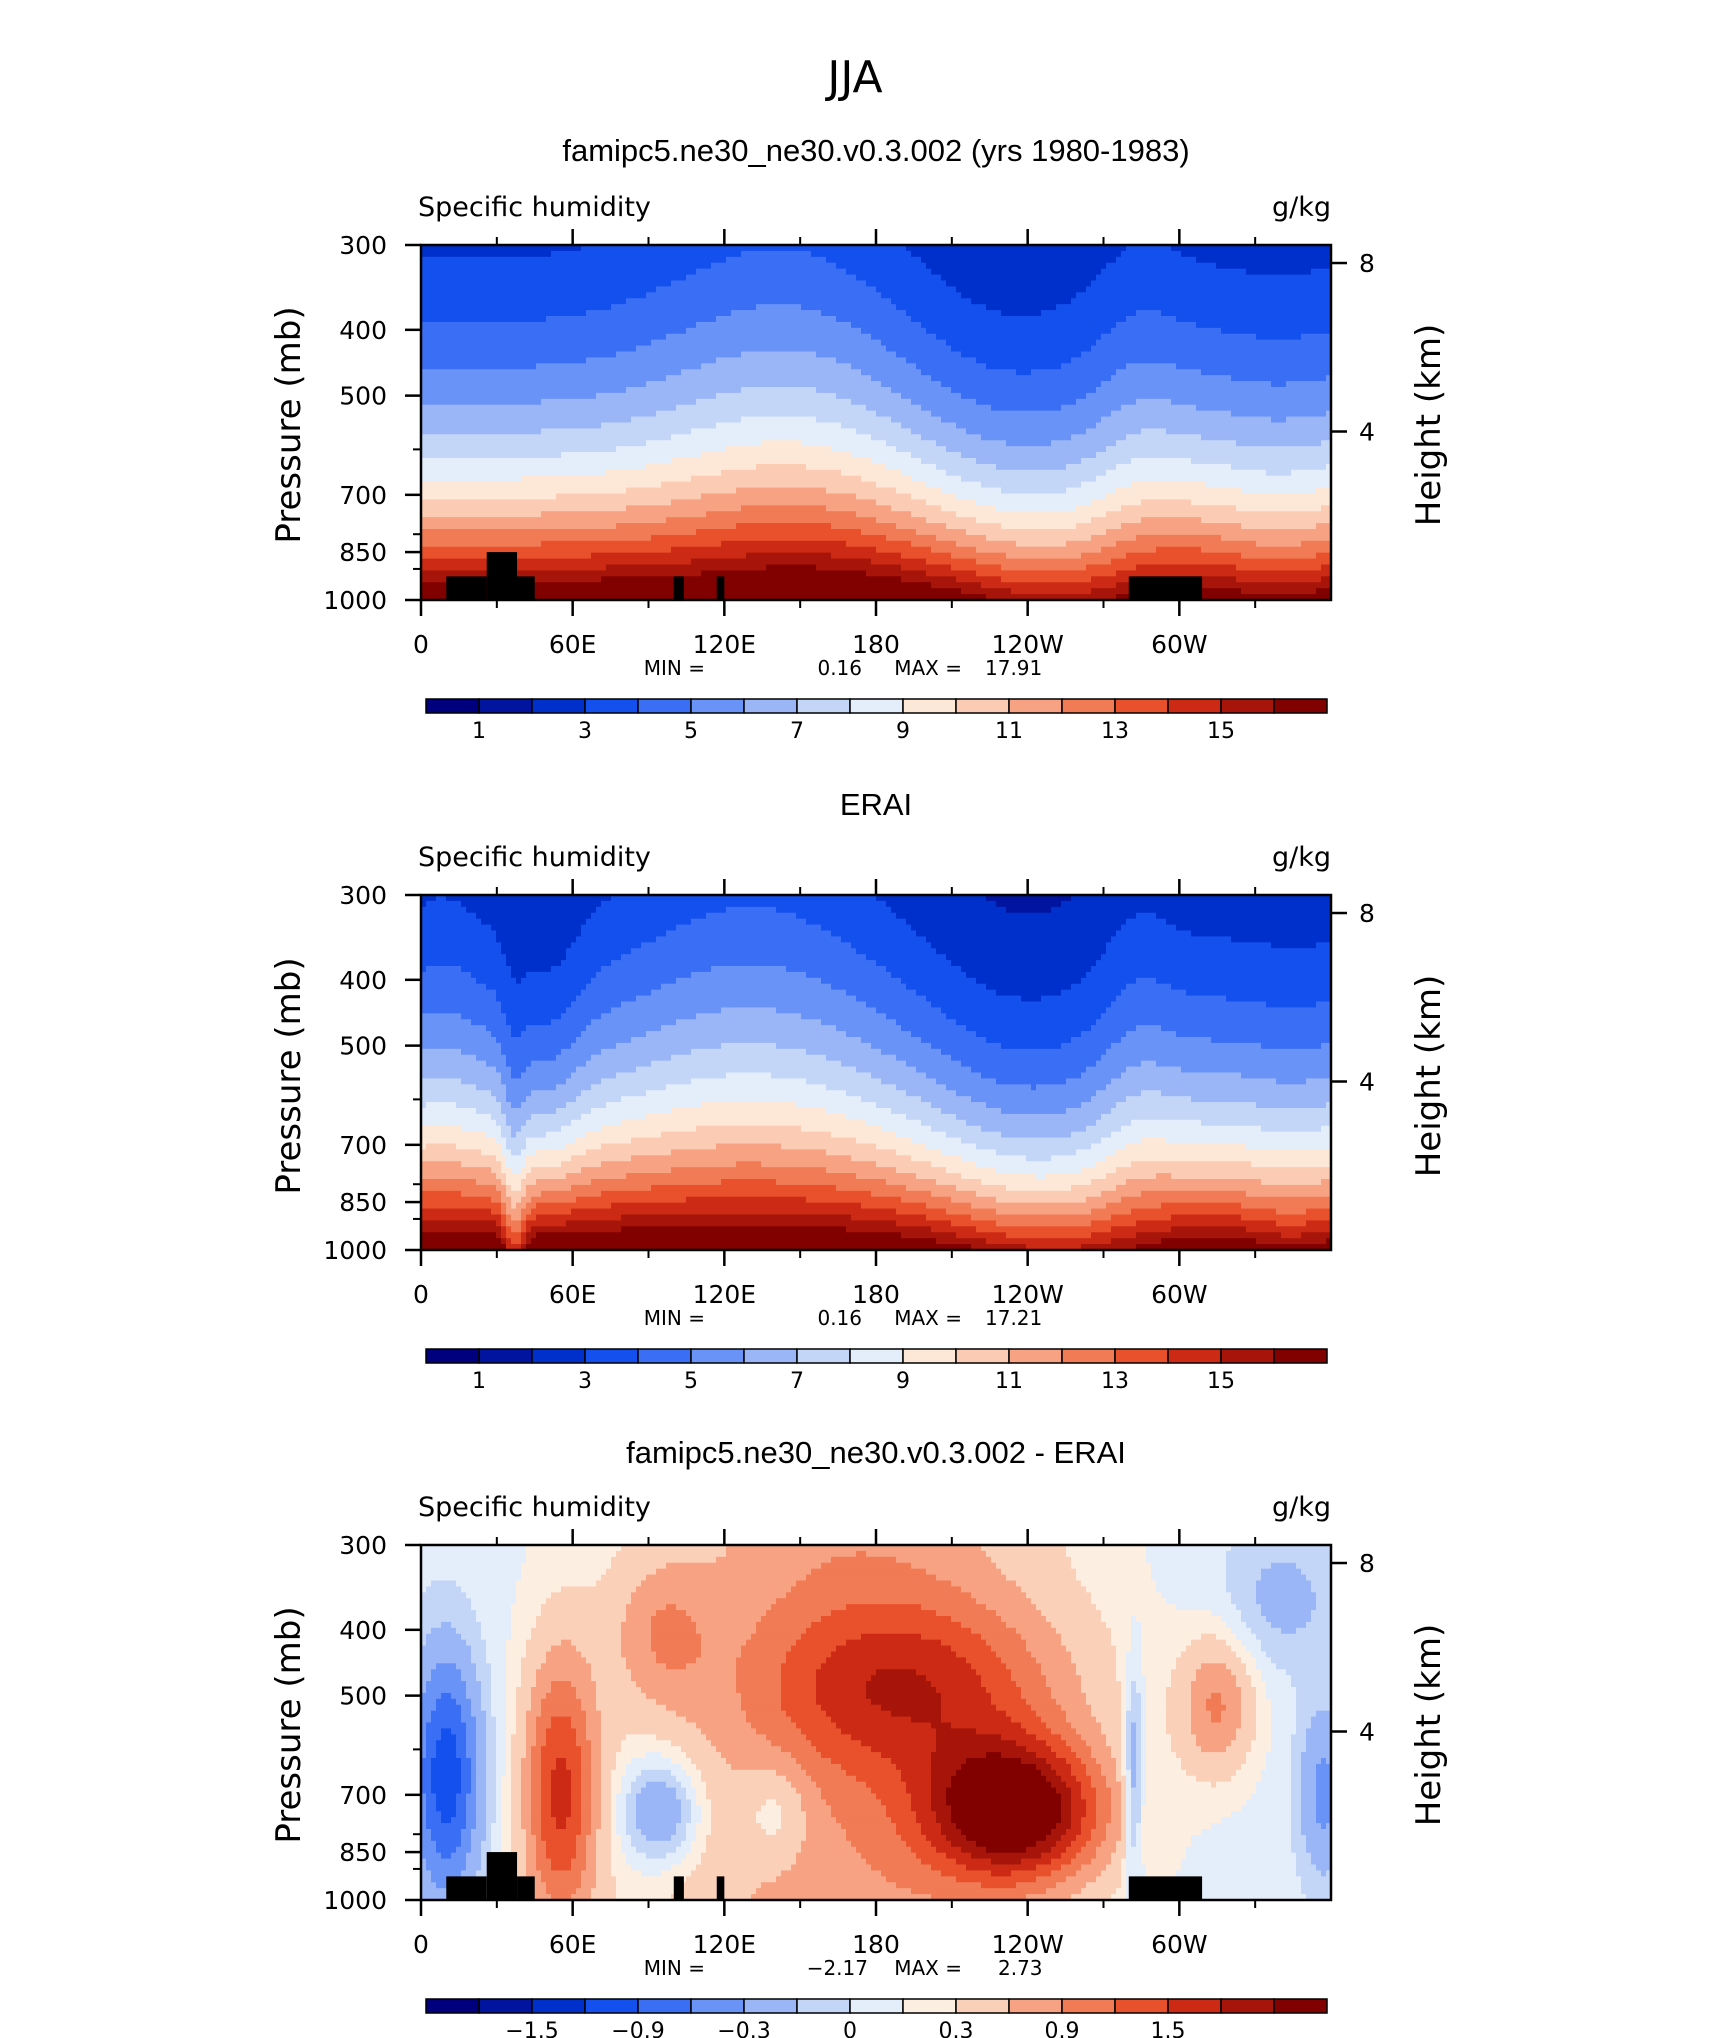 This screenshot has width=1710, height=2038. Describe the element at coordinates (1165, 1888) in the screenshot. I see `topography-mask` at that location.